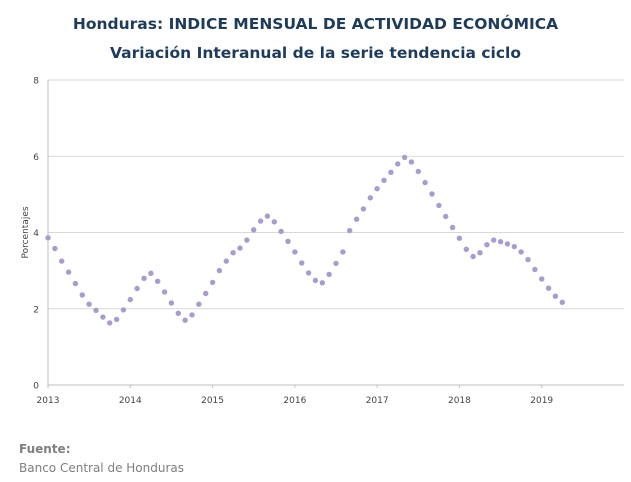 This screenshot has width=631, height=482. I want to click on x-tick-label: 2017, so click(377, 401).